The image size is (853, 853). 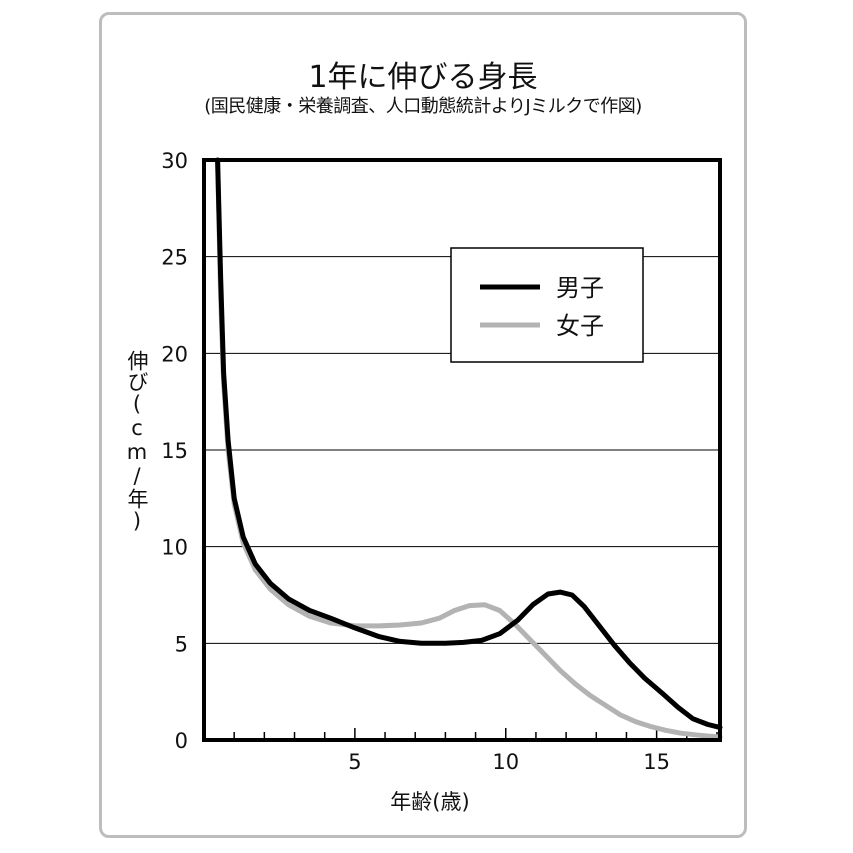 I want to click on y-tick-labels: 0 5 10 15 20 25 30, so click(x=174, y=451).